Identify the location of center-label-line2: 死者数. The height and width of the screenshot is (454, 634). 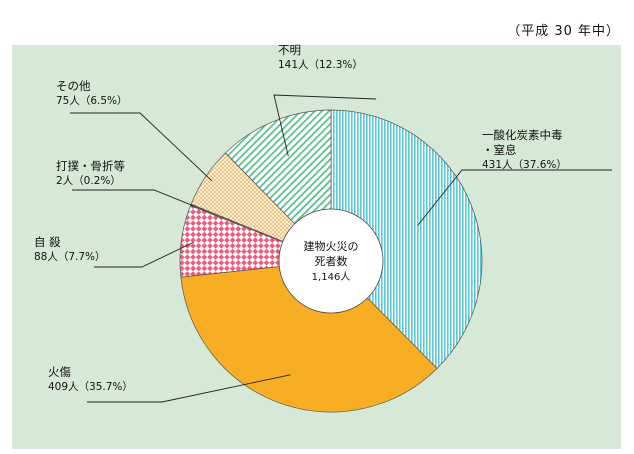
(331, 261).